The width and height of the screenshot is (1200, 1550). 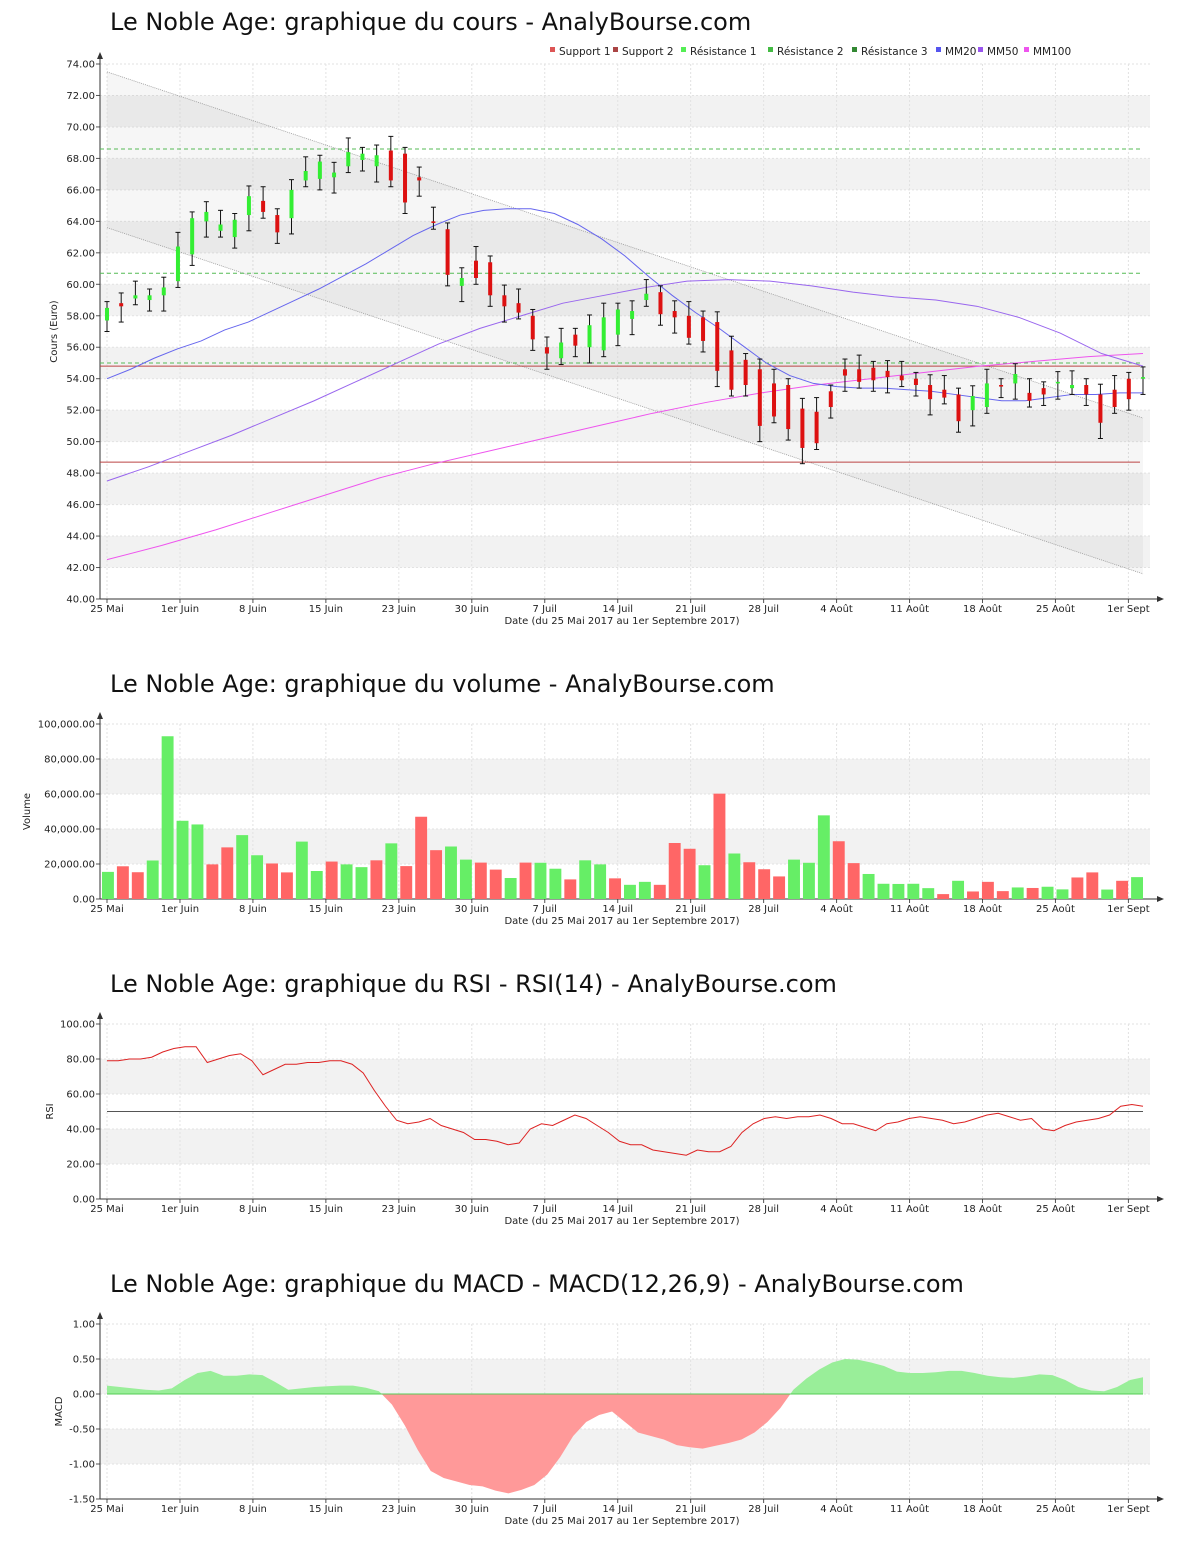 I want to click on volume-xtick-label: 4 Août, so click(x=836, y=909).